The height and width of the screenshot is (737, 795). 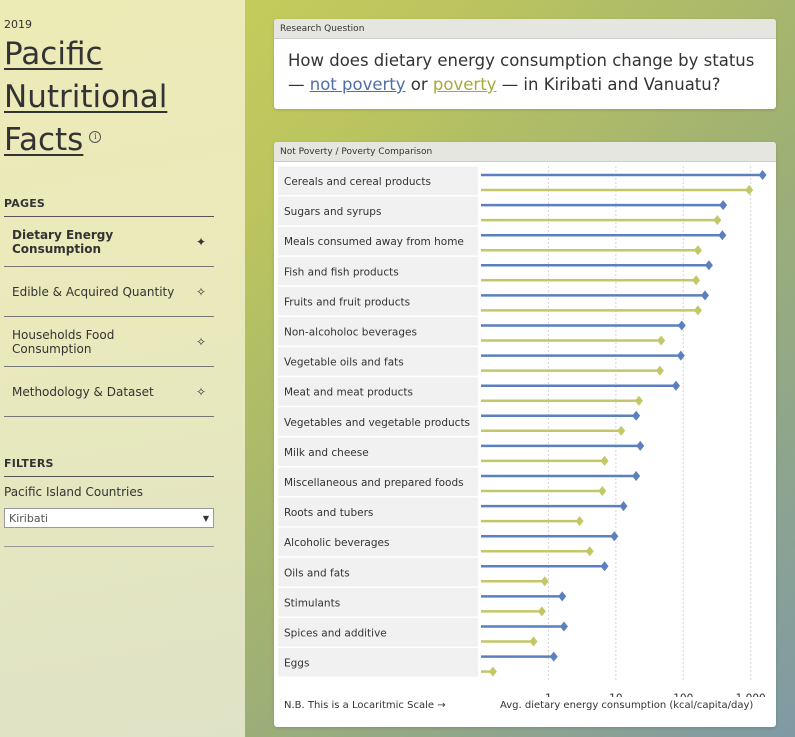 I want to click on pages-section-label: PAGES, so click(x=25, y=203).